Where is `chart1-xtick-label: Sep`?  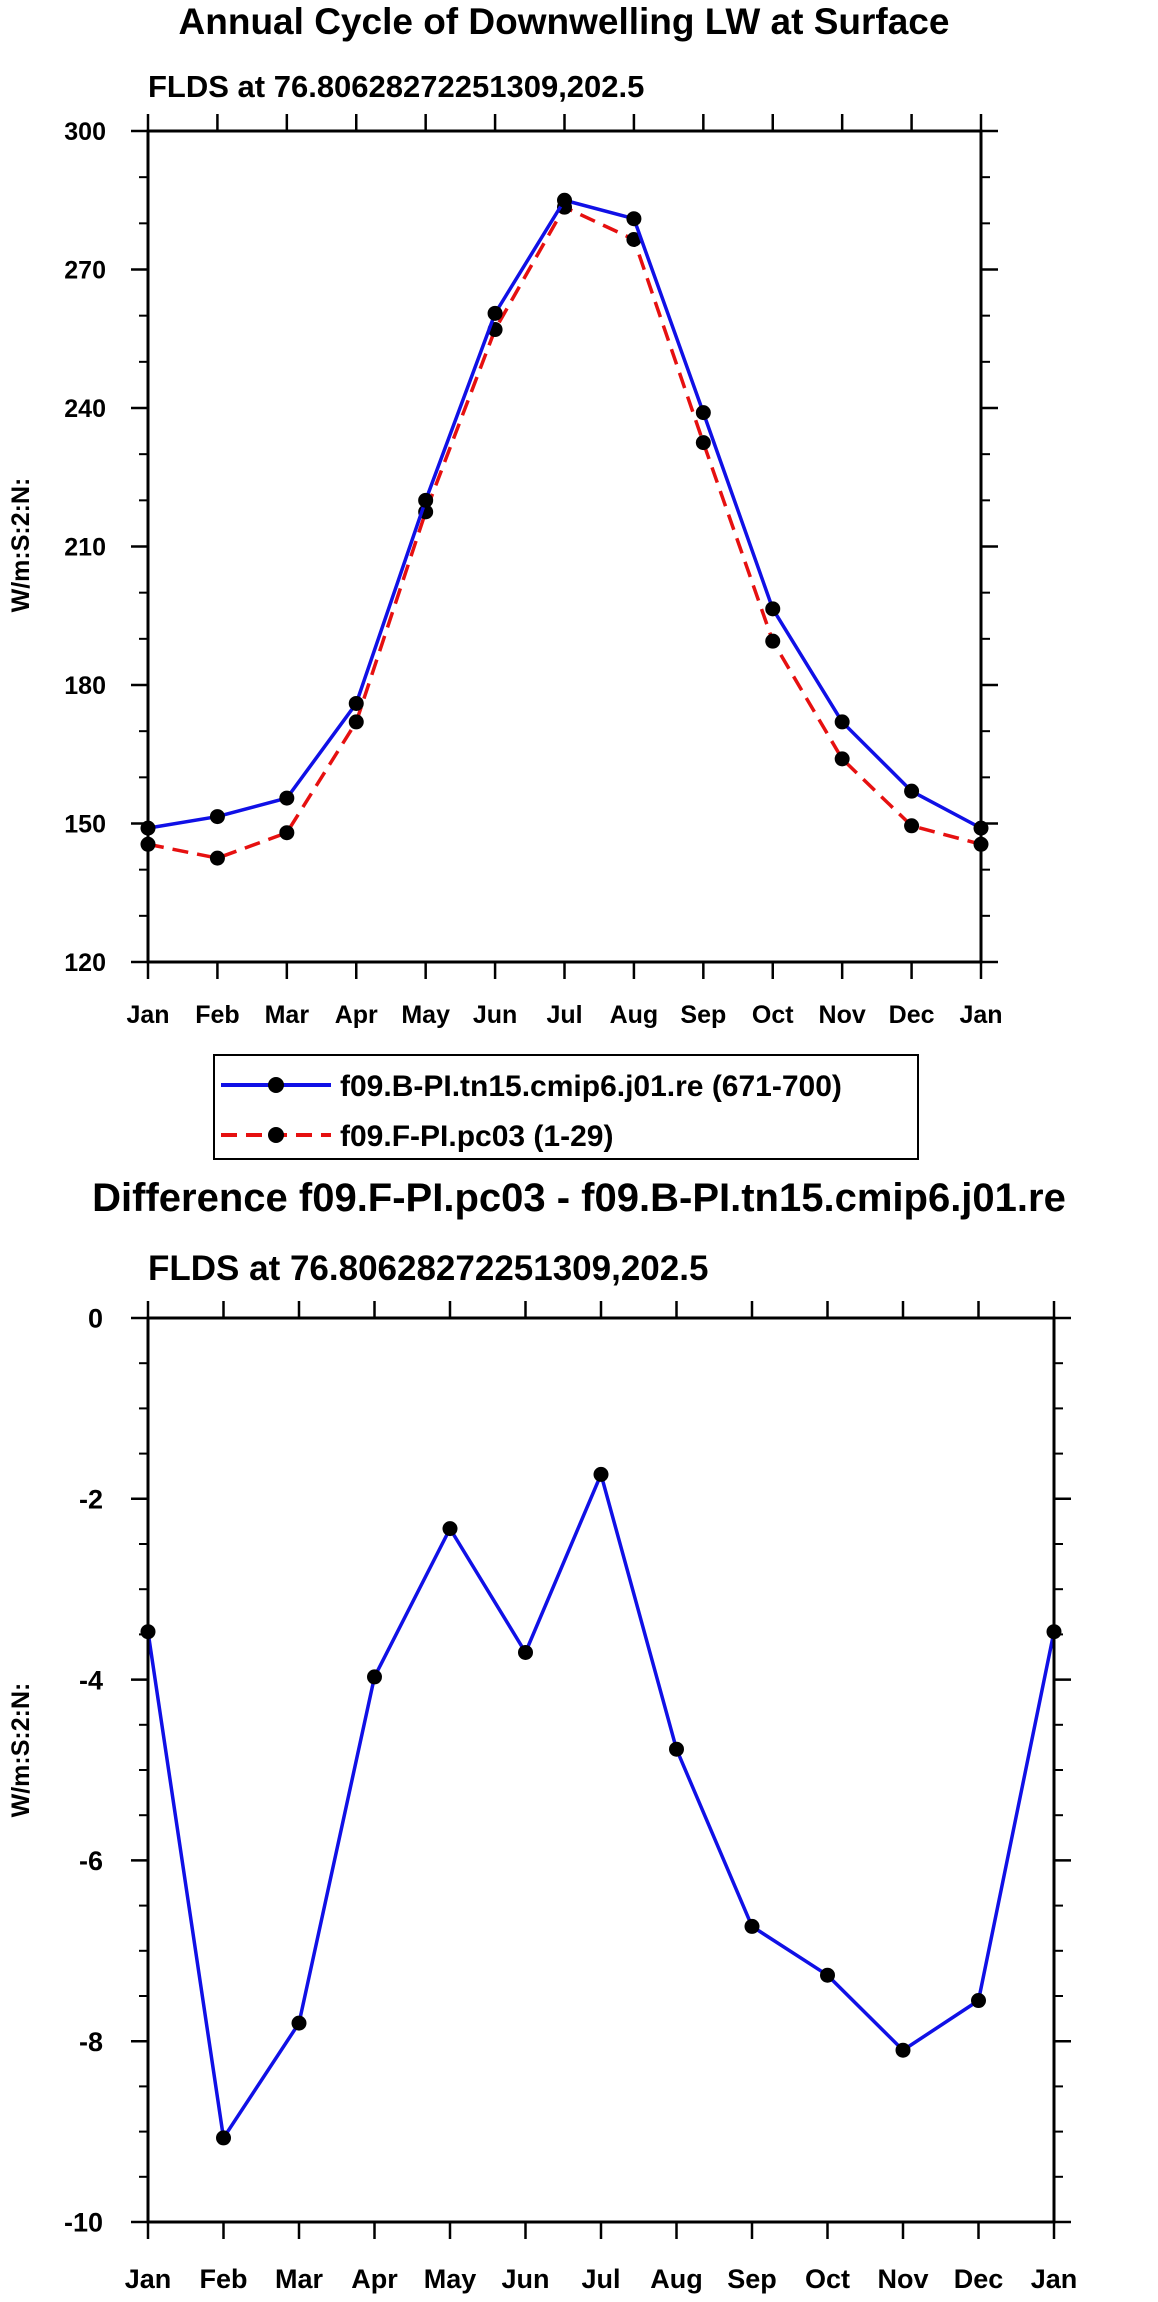 chart1-xtick-label: Sep is located at coordinates (703, 1015).